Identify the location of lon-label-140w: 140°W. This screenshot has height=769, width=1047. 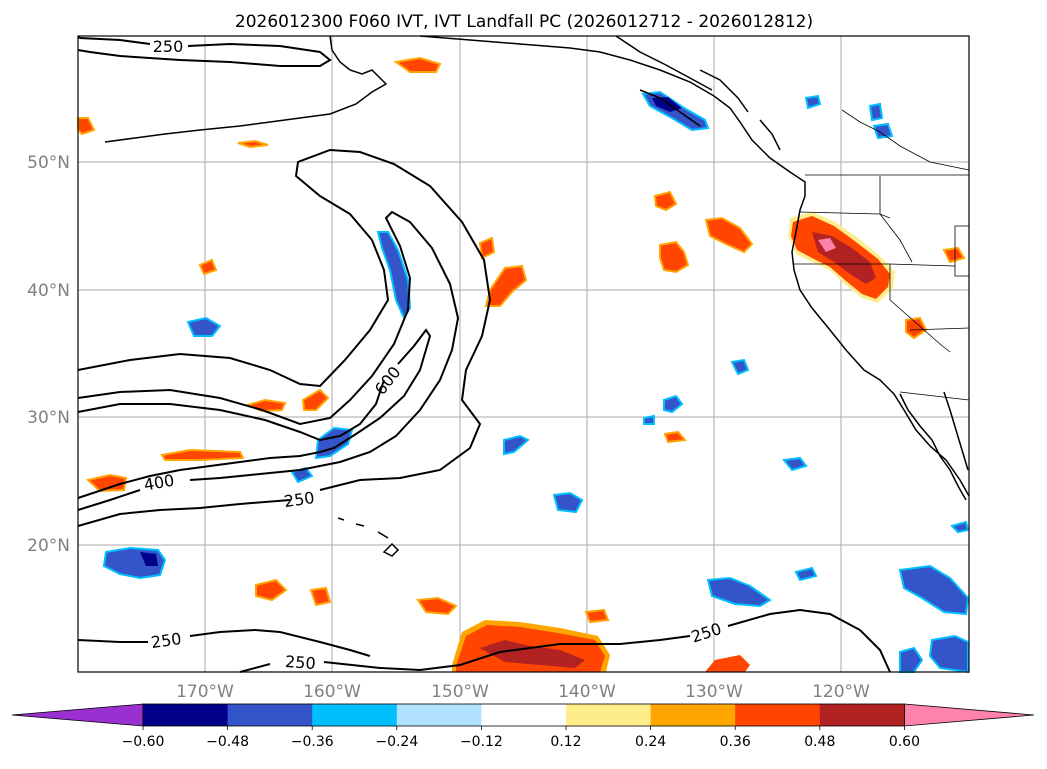
(587, 692).